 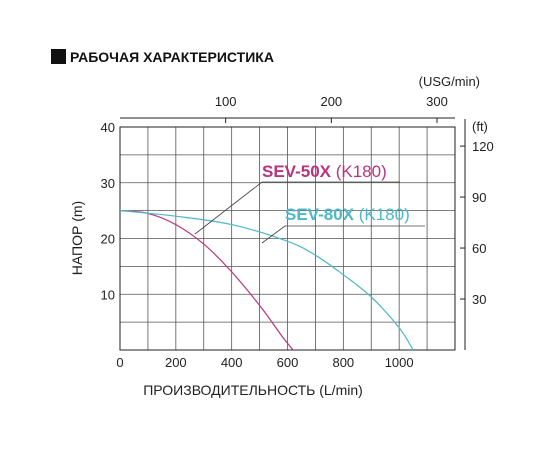 I want to click on series-label-model: SEV-80X, so click(x=322, y=214).